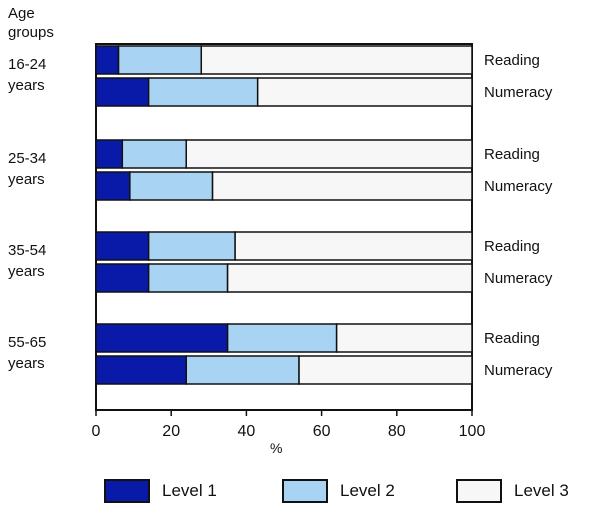 Image resolution: width=590 pixels, height=508 pixels. Describe the element at coordinates (247, 431) in the screenshot. I see `x-tick-label: 40` at that location.